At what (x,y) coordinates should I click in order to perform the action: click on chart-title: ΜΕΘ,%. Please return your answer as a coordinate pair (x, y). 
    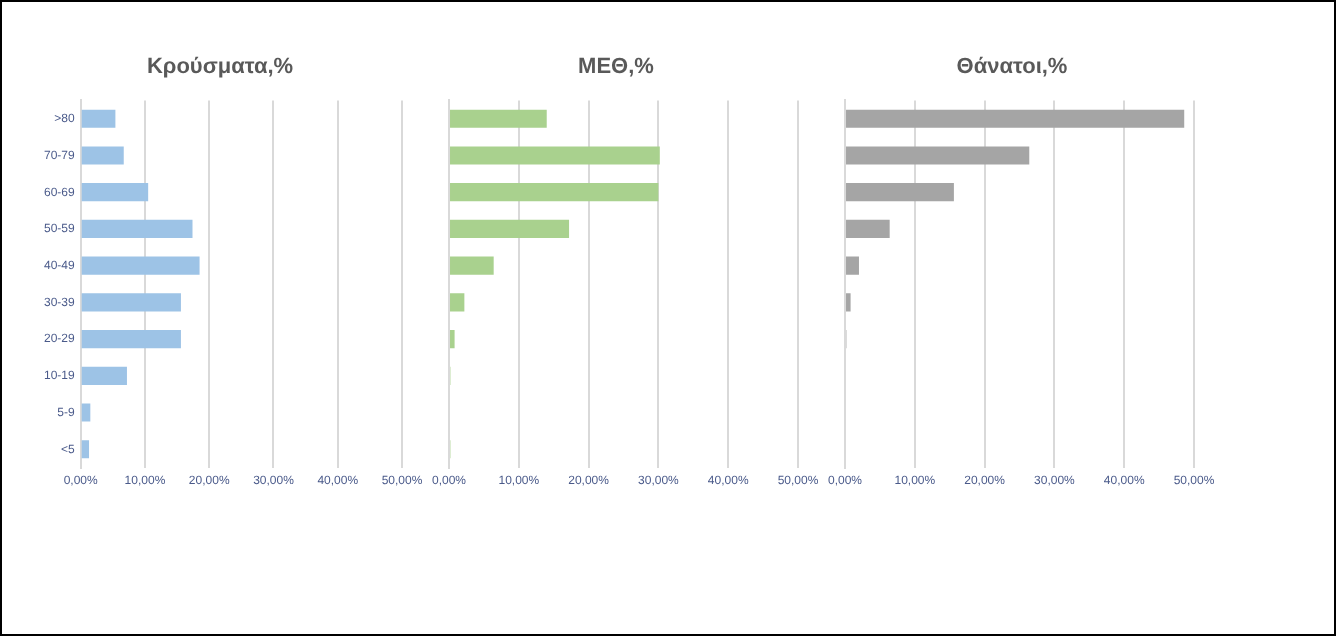
    Looking at the image, I should click on (616, 67).